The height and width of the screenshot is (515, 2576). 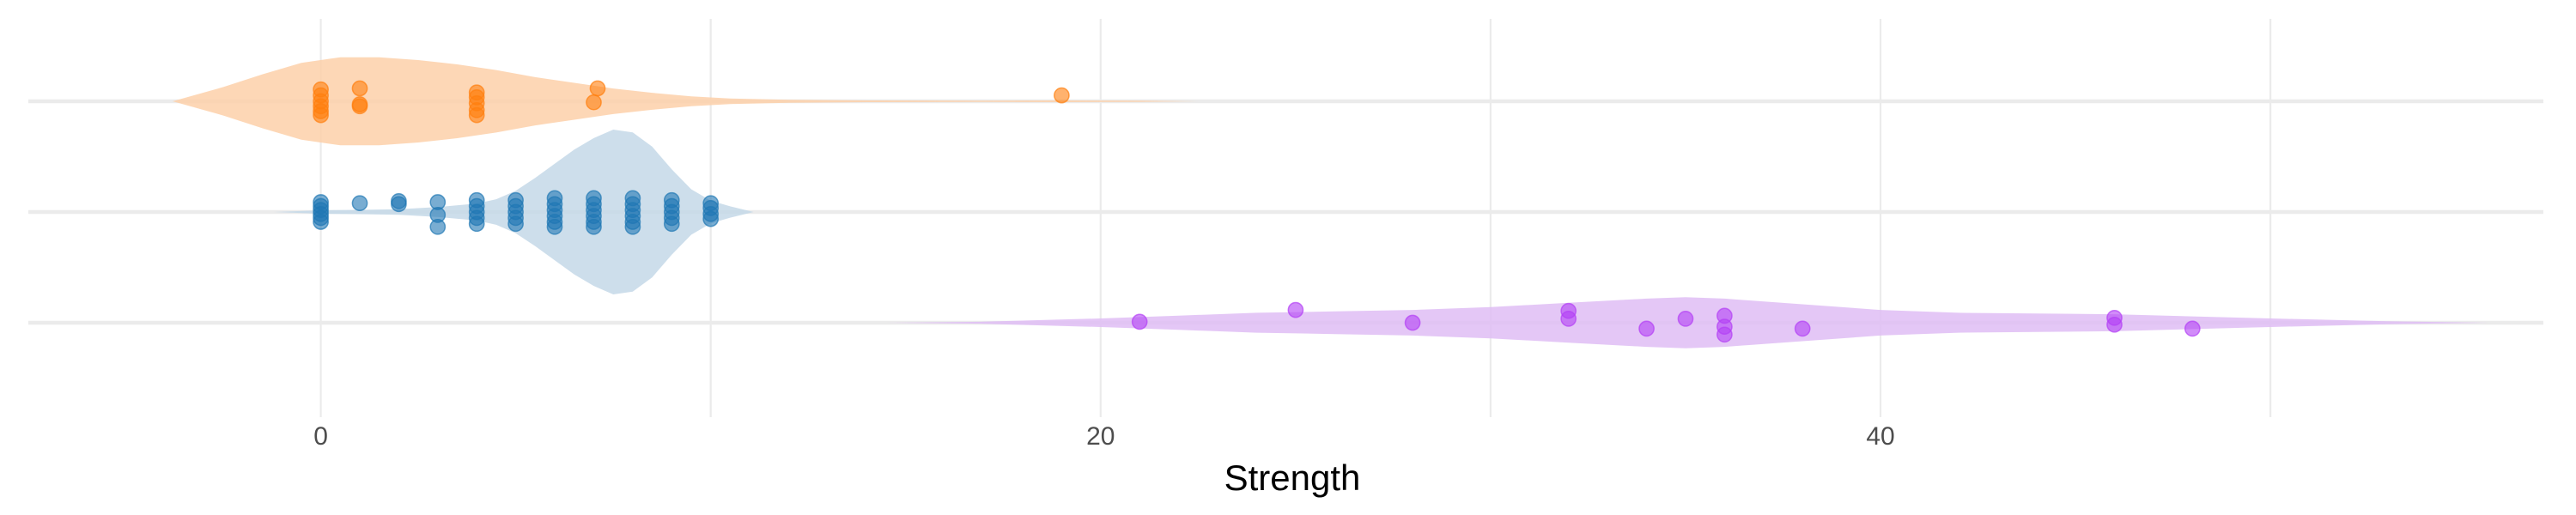 I want to click on x-tick-label: 40, so click(x=1880, y=436).